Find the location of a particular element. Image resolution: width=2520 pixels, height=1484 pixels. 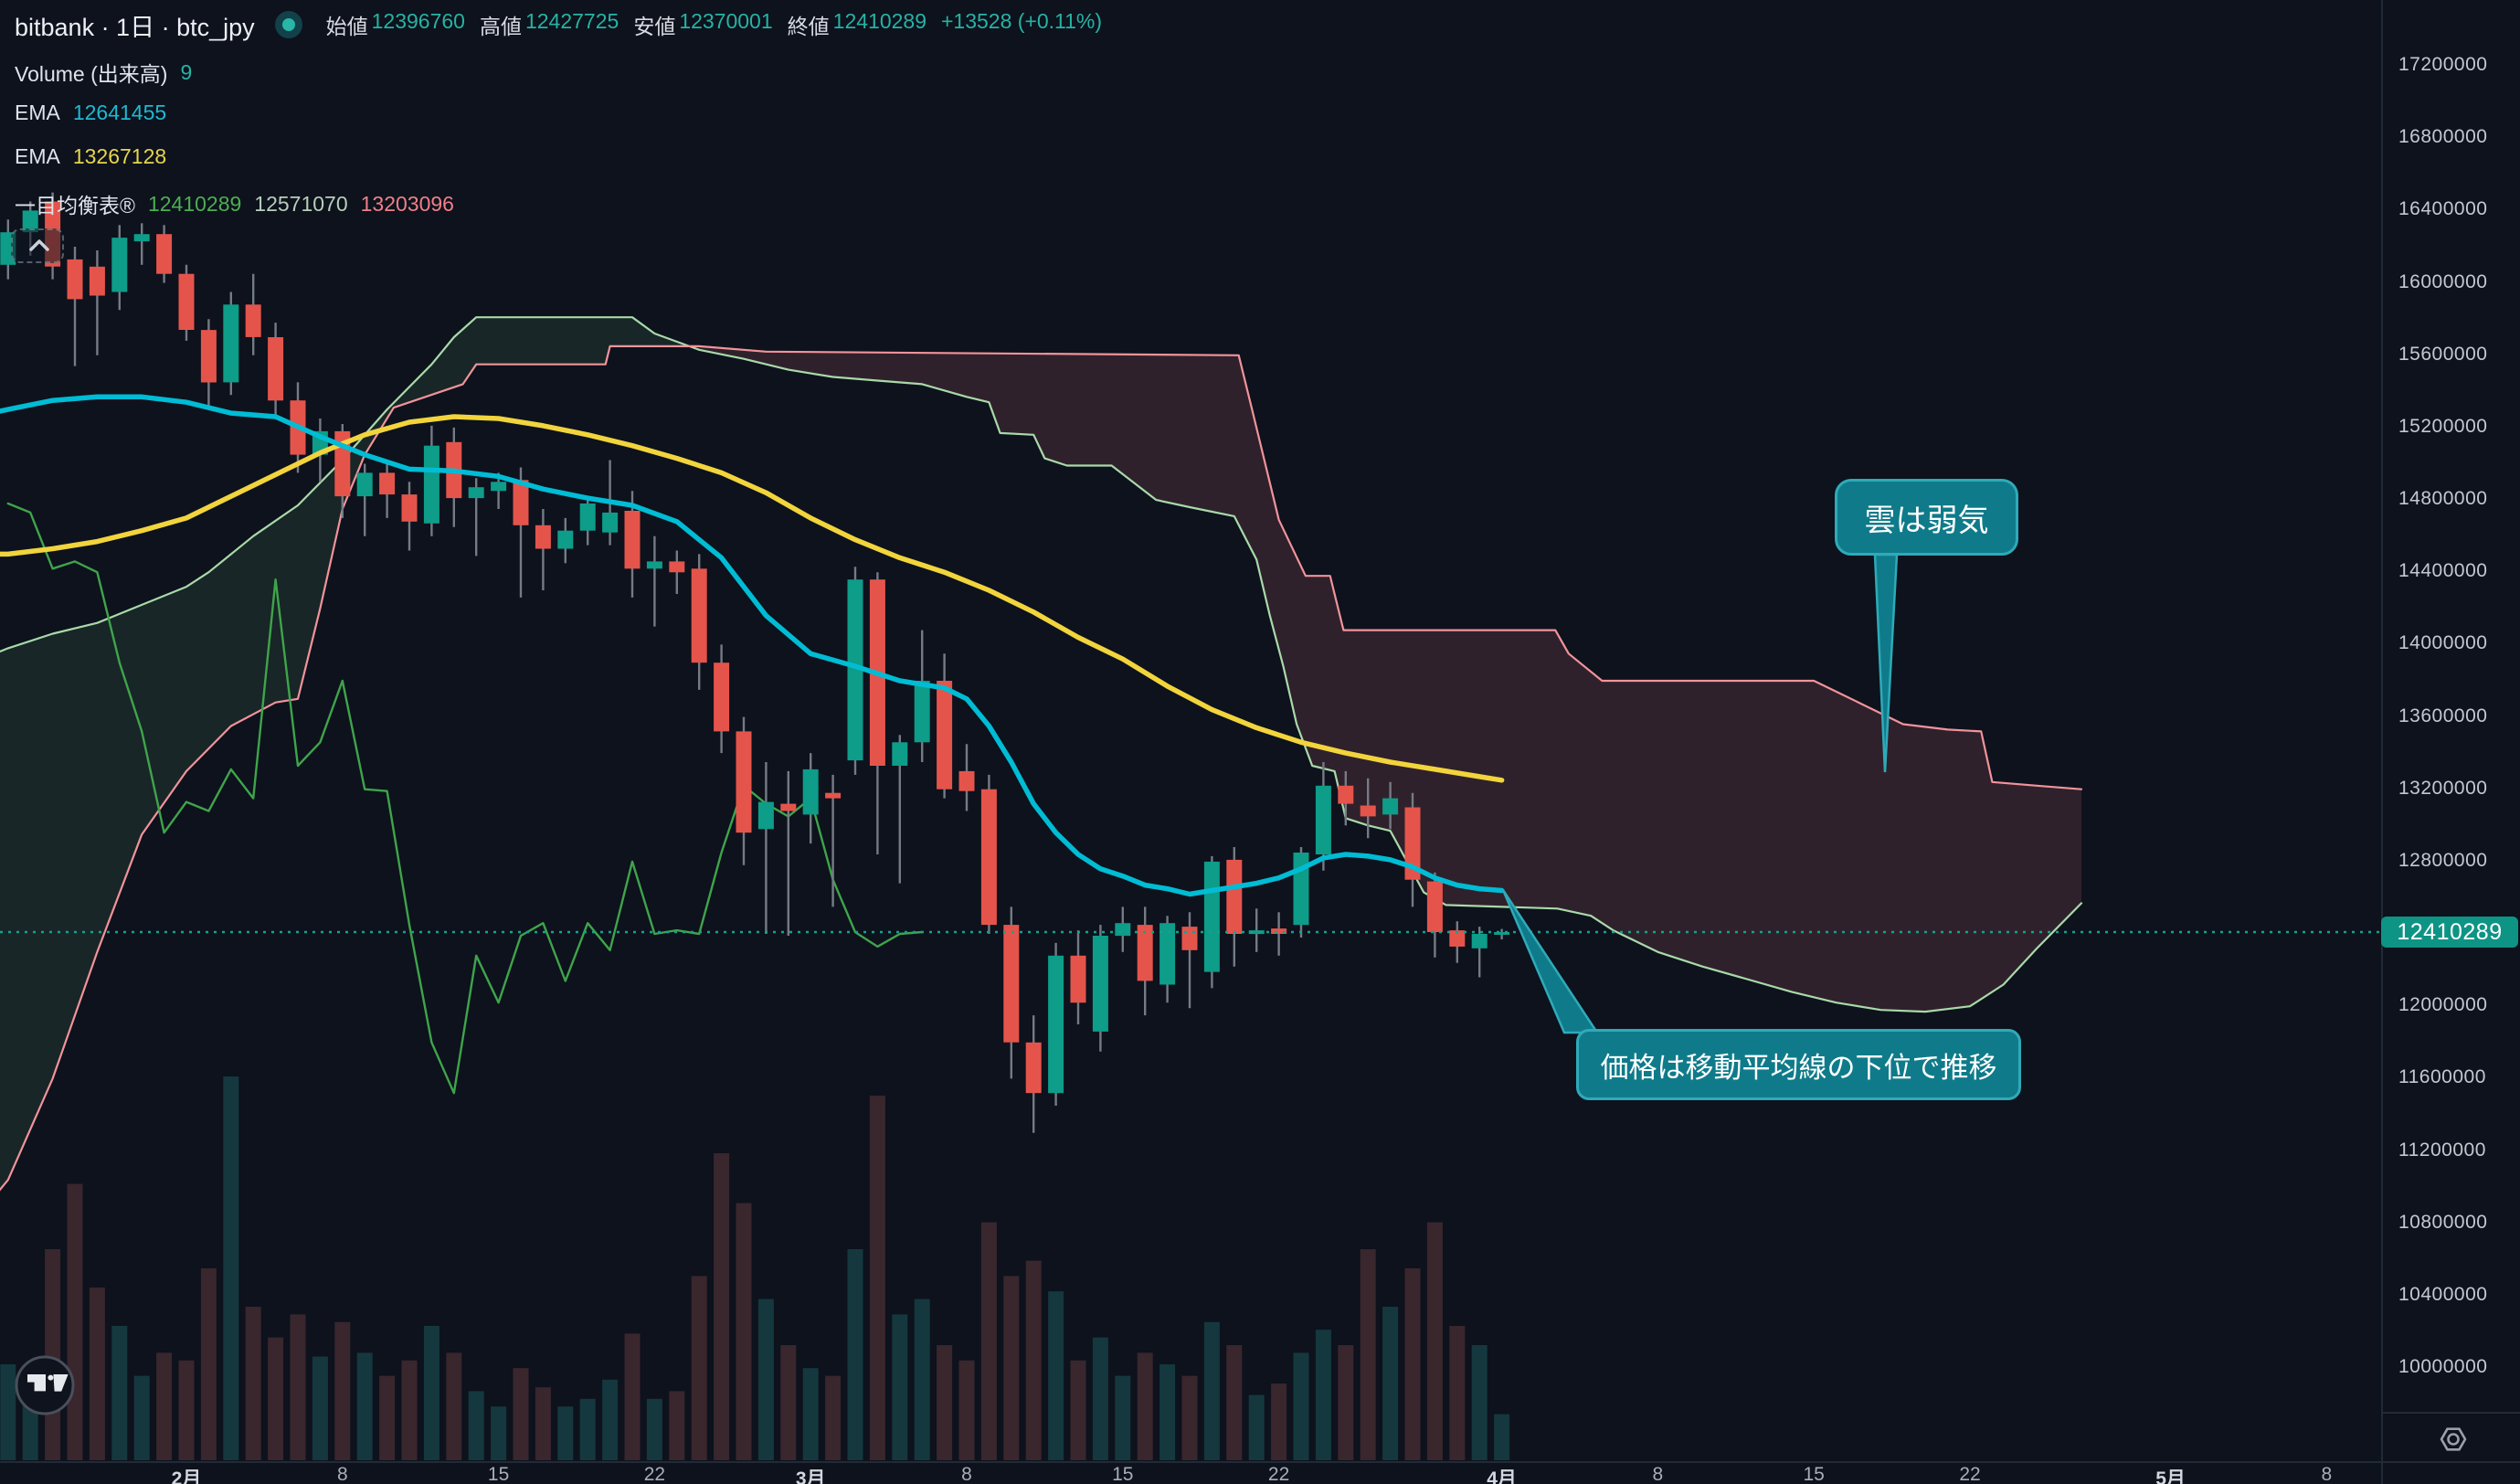

time-axis-label: 5月 is located at coordinates (2170, 1476).